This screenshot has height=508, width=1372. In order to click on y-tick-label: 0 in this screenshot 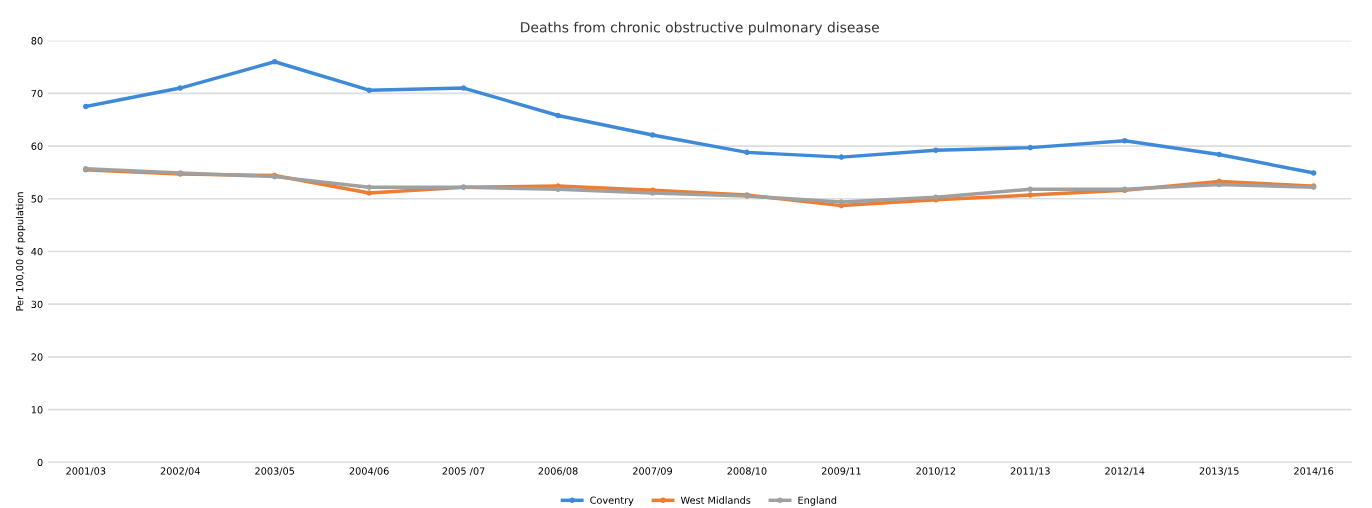, I will do `click(40, 462)`.